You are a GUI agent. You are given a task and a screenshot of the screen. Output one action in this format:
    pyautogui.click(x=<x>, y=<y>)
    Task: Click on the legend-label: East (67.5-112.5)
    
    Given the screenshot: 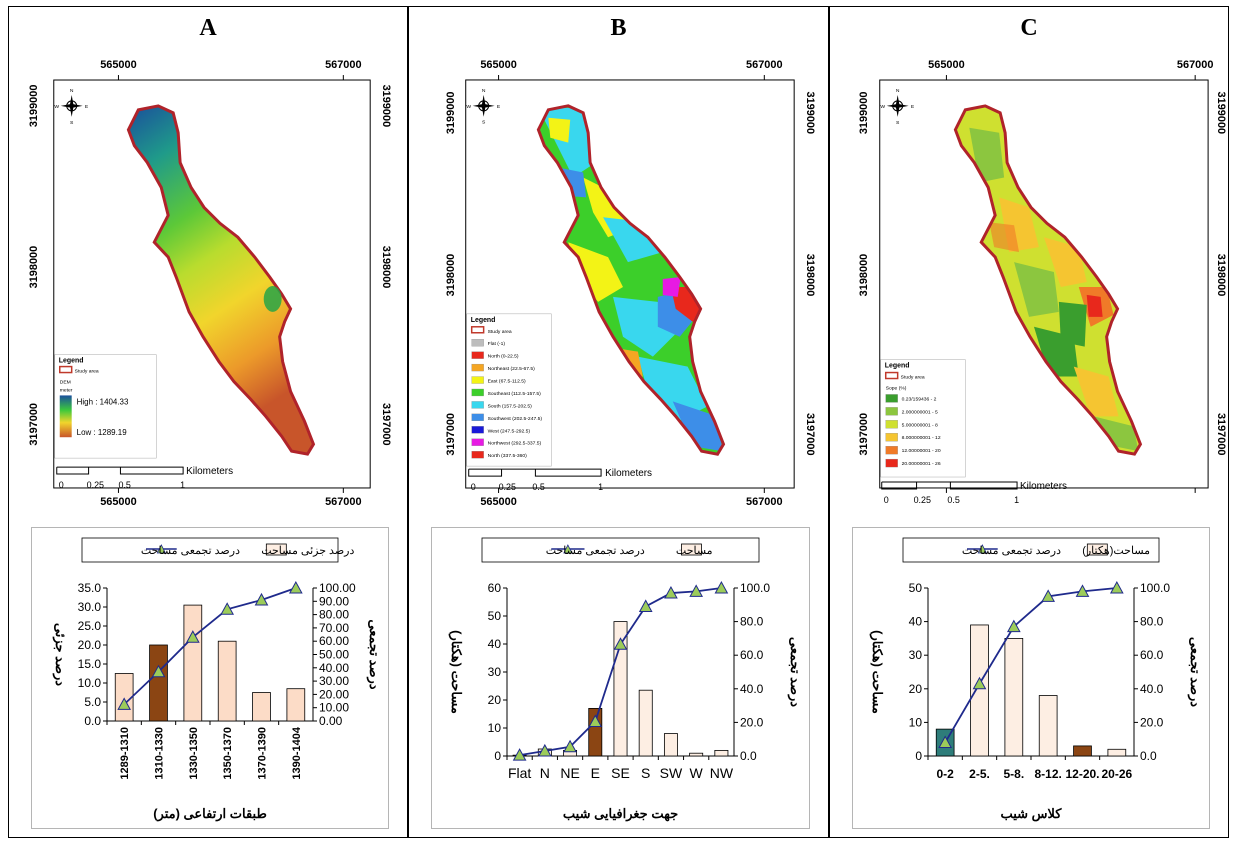 What is the action you would take?
    pyautogui.click(x=507, y=382)
    